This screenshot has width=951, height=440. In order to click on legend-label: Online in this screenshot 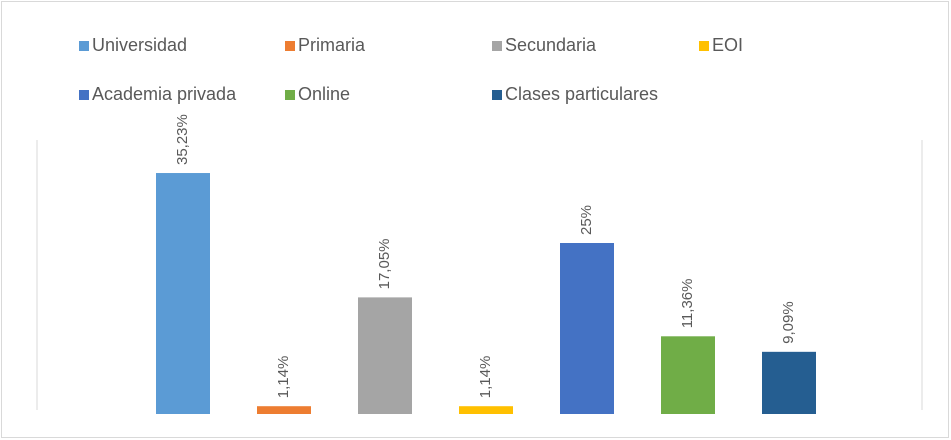, I will do `click(324, 94)`.